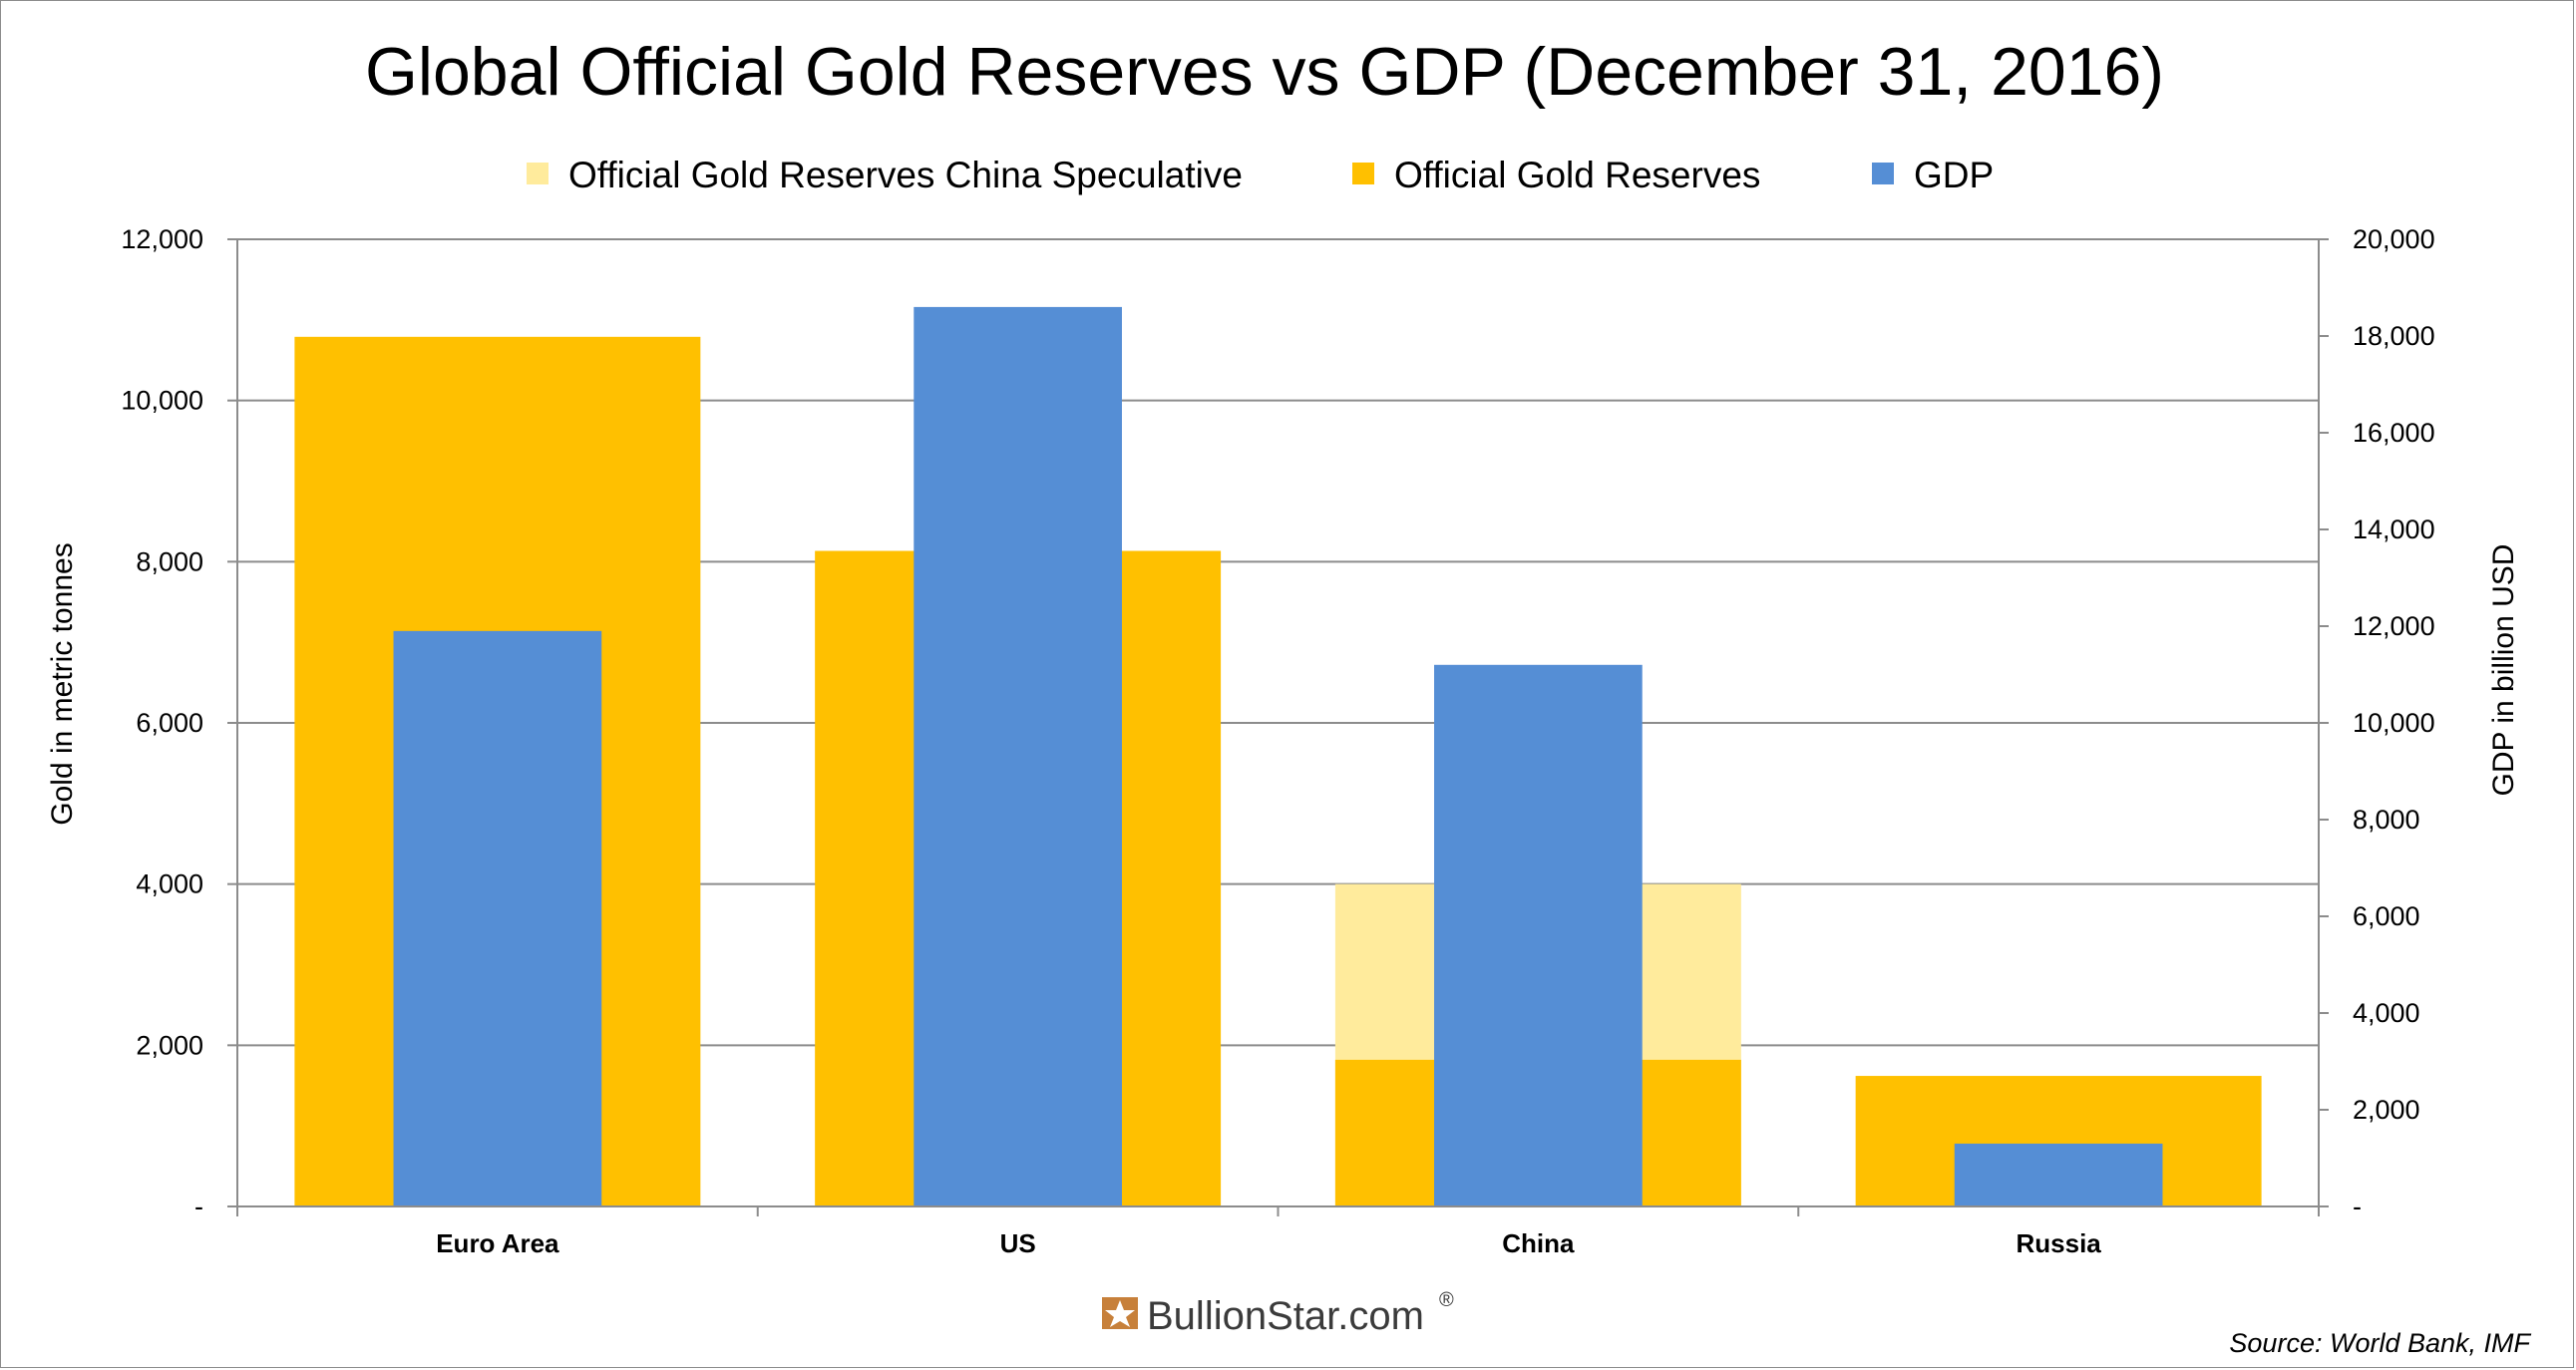 The width and height of the screenshot is (2576, 1370). Describe the element at coordinates (1018, 756) in the screenshot. I see `bar-gdp-us` at that location.